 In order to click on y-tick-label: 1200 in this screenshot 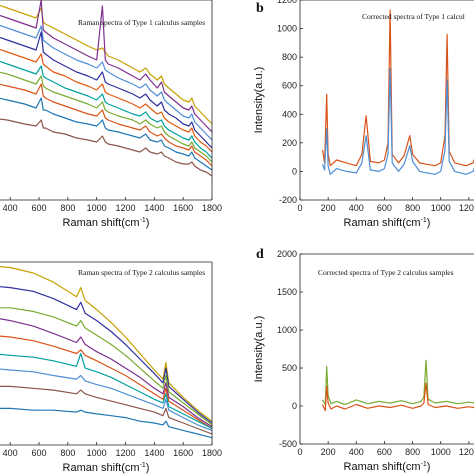, I will do `click(287, 2)`.